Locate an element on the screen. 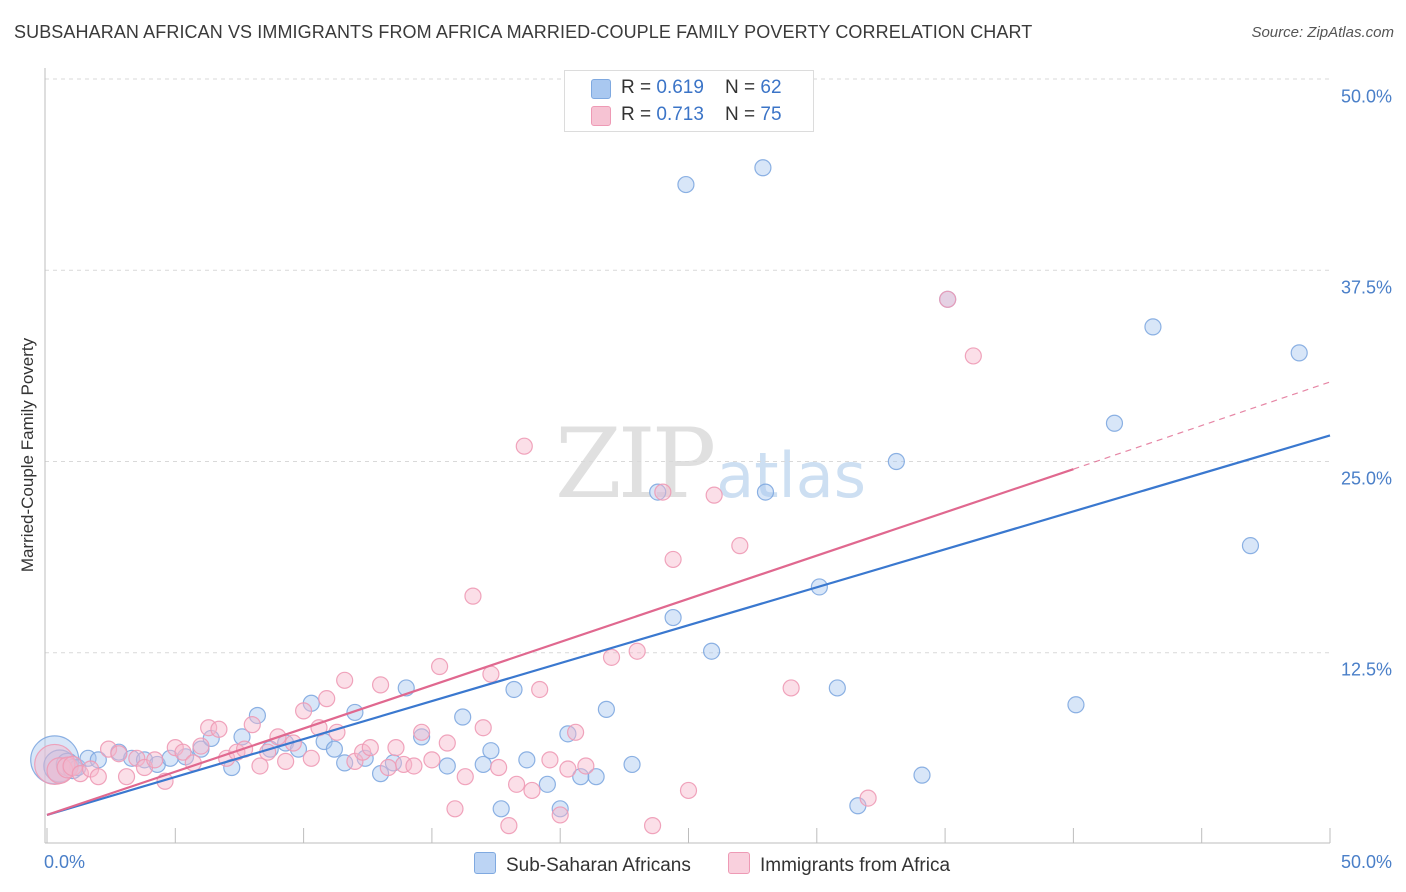 Image resolution: width=1406 pixels, height=892 pixels. y-tick-label: 50.0% is located at coordinates (1366, 96).